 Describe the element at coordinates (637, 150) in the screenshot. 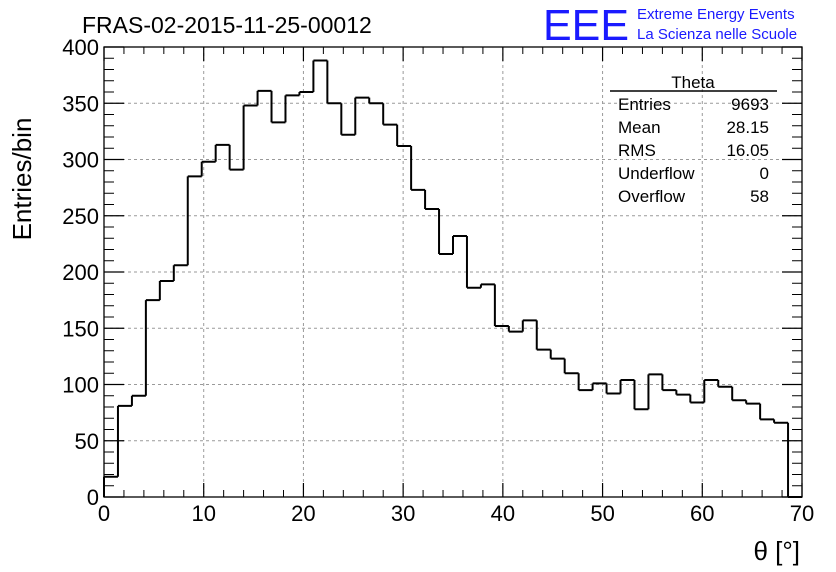

I see `stats-label-rms: RMS` at that location.